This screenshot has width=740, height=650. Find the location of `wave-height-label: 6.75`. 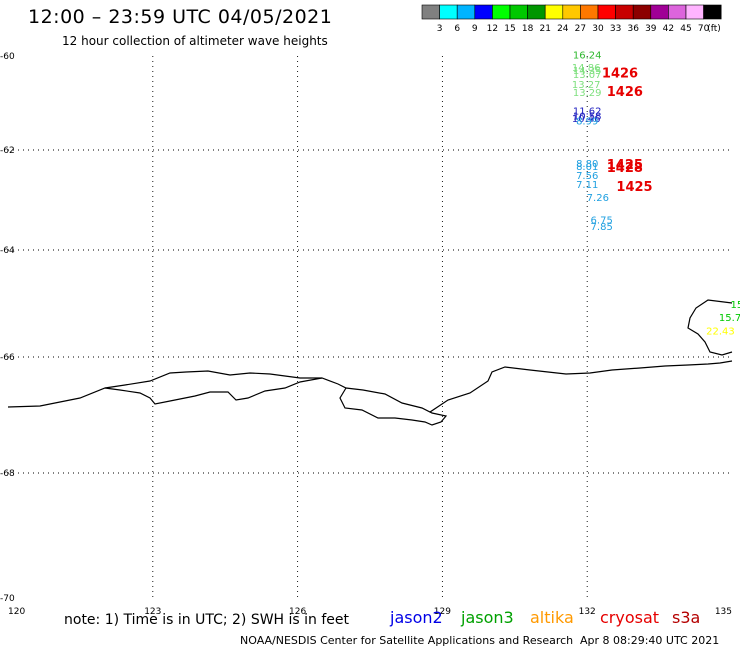

wave-height-label: 6.75 is located at coordinates (602, 221).